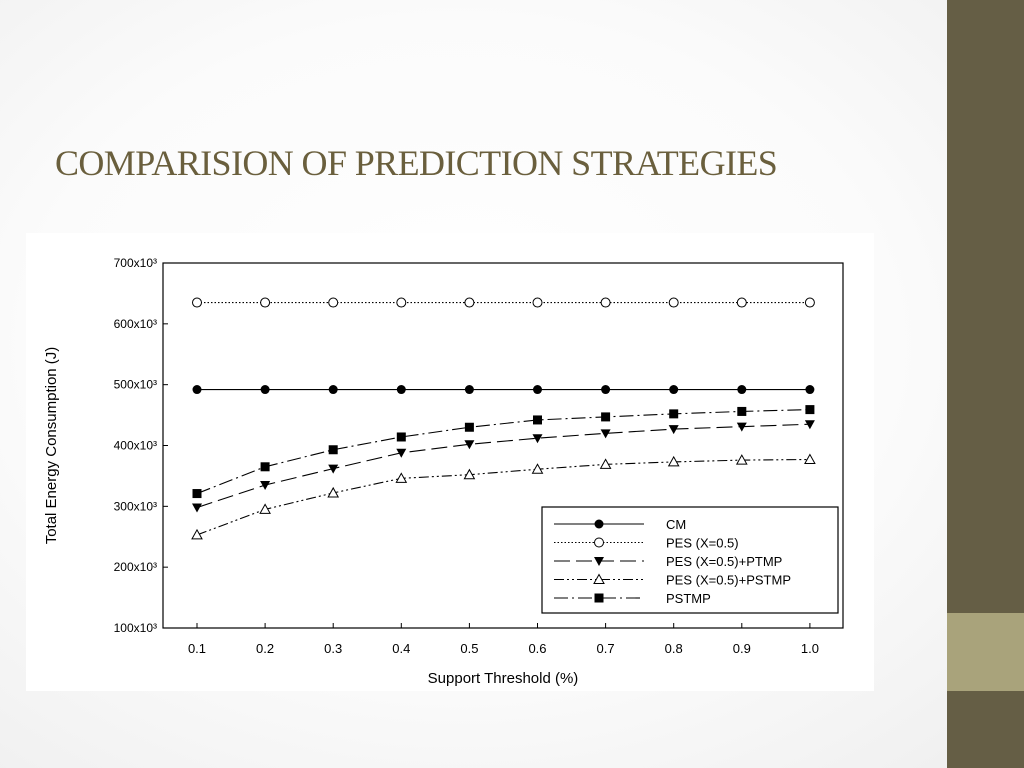 The height and width of the screenshot is (768, 1024). Describe the element at coordinates (537, 648) in the screenshot. I see `x-tick-label: 0.6` at that location.